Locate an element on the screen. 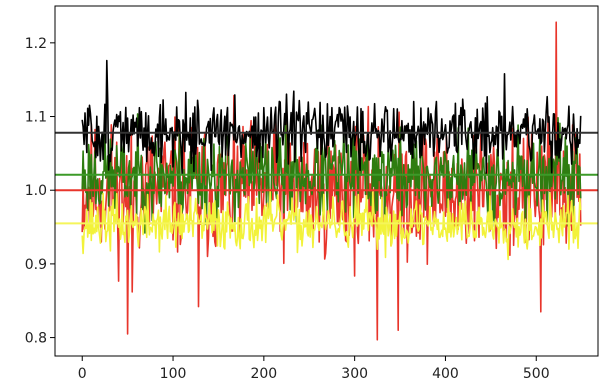 The width and height of the screenshot is (599, 392). x-axis: 0 100 200 300 400 500 is located at coordinates (314, 369).